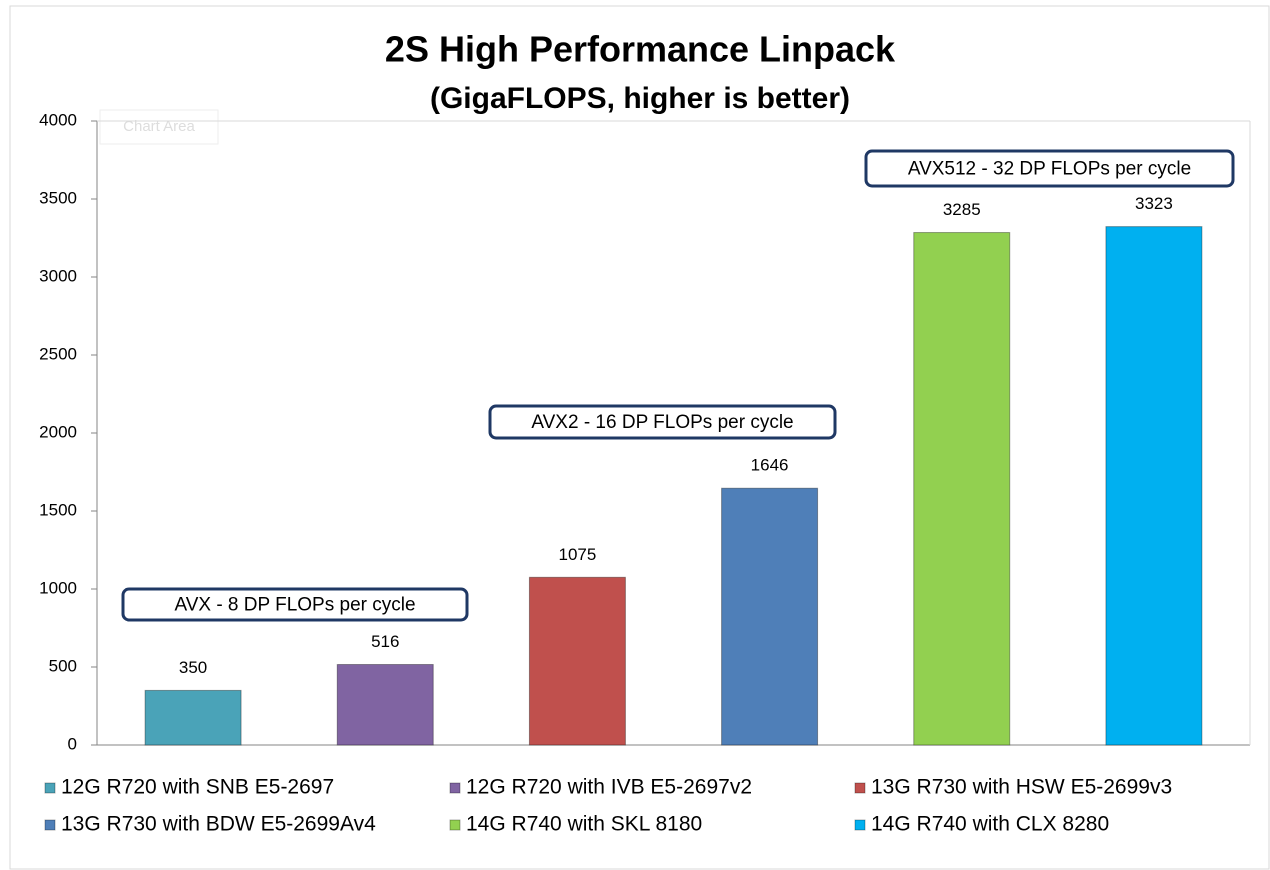 The image size is (1270, 870). Describe the element at coordinates (962, 209) in the screenshot. I see `data-label: 3285` at that location.